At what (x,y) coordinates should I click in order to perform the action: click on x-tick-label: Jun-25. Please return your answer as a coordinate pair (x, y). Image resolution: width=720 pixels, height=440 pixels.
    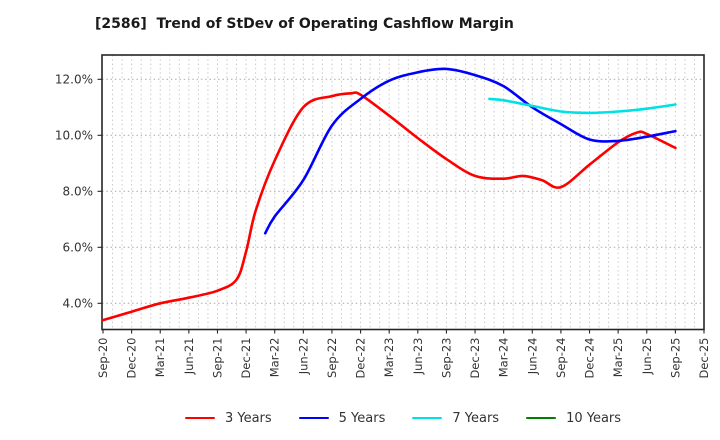
    Looking at the image, I should click on (647, 357).